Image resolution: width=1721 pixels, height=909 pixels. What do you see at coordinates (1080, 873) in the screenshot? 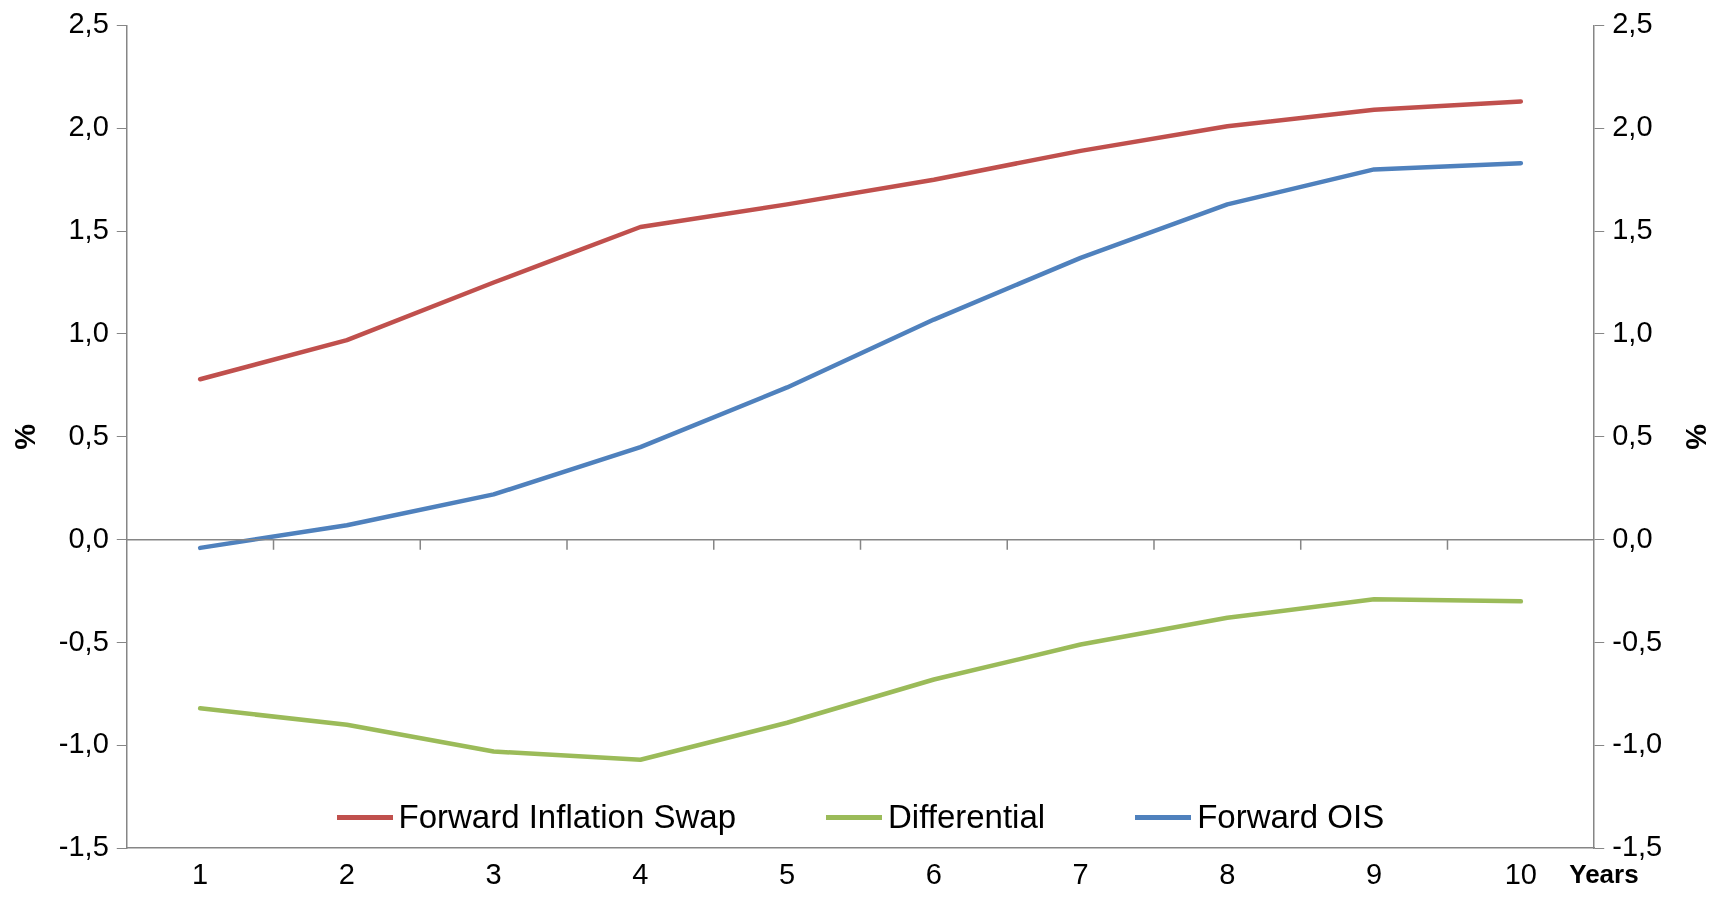
I see `x-tick-label: 7` at bounding box center [1080, 873].